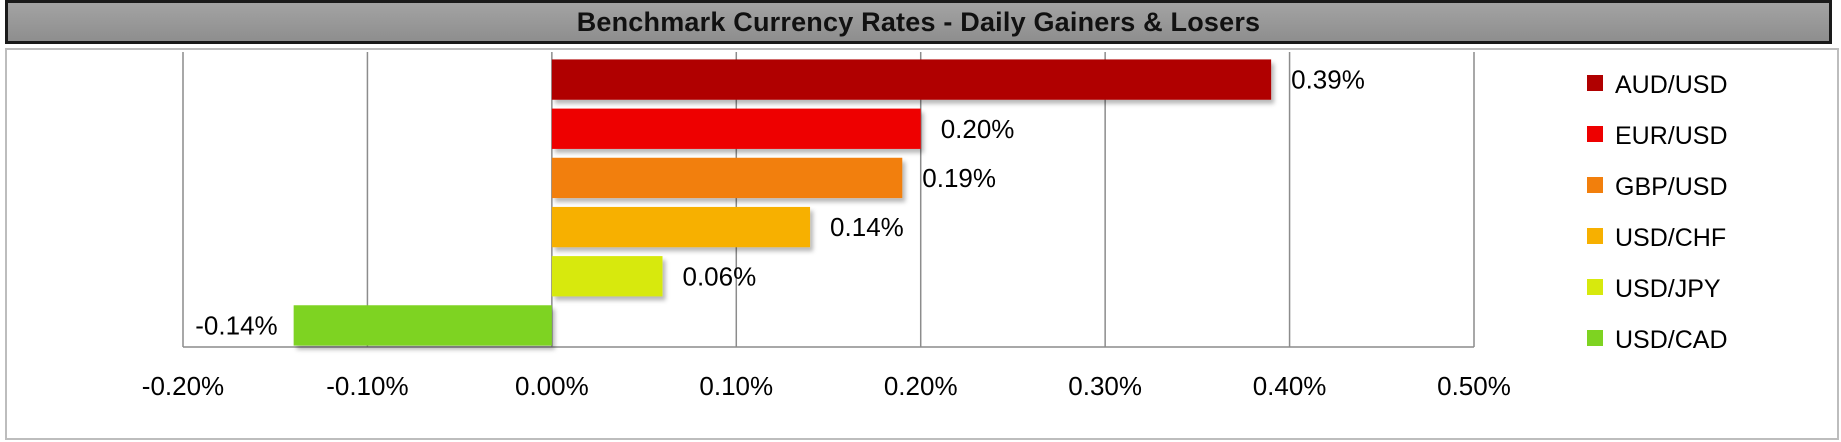 This screenshot has height=442, width=1841. Describe the element at coordinates (1328, 80) in the screenshot. I see `data-label: 0.39%` at that location.